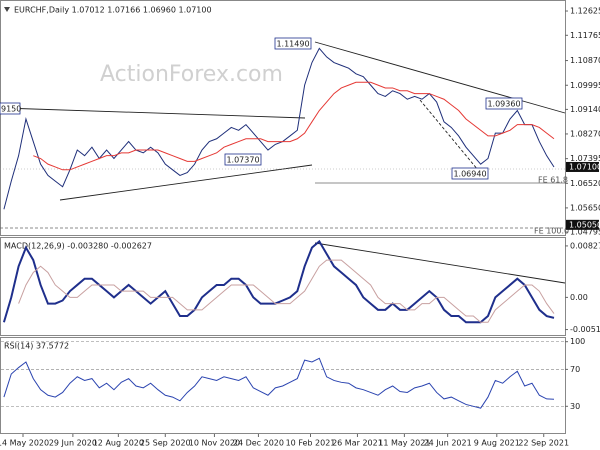  Describe the element at coordinates (585, 329) in the screenshot. I see `y-tick-label: -0.005174` at that location.